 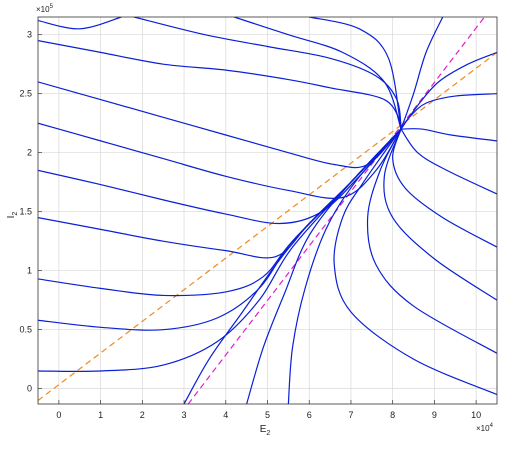 I want to click on y-label-main: I, so click(x=11, y=217).